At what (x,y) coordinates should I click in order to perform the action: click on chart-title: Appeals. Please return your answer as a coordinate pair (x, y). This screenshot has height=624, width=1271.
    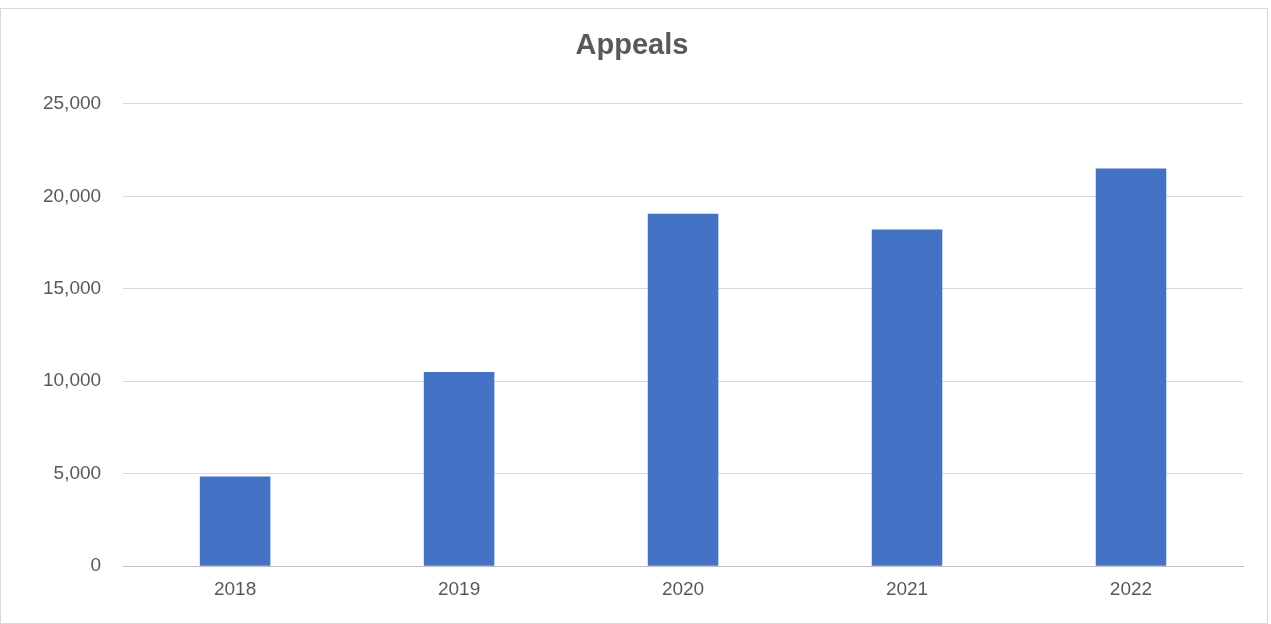
    Looking at the image, I should click on (632, 44).